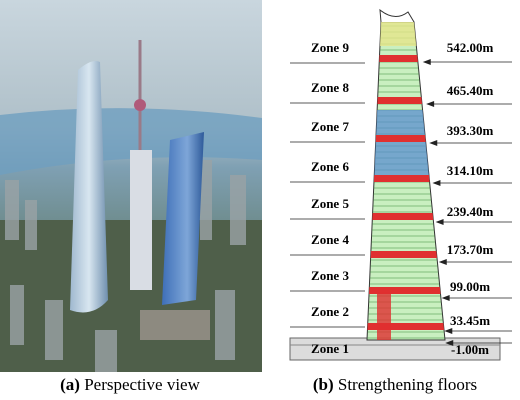 This screenshot has height=400, width=520. What do you see at coordinates (384, 316) in the screenshot?
I see `core` at bounding box center [384, 316].